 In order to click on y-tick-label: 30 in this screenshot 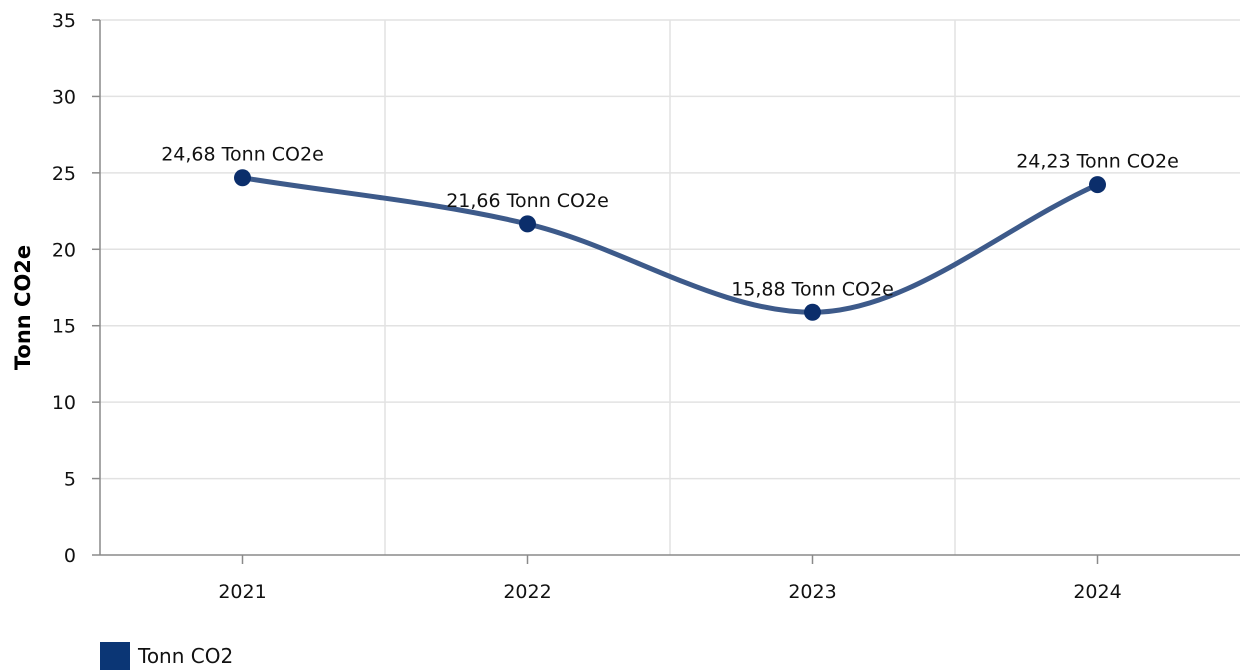, I will do `click(64, 97)`.